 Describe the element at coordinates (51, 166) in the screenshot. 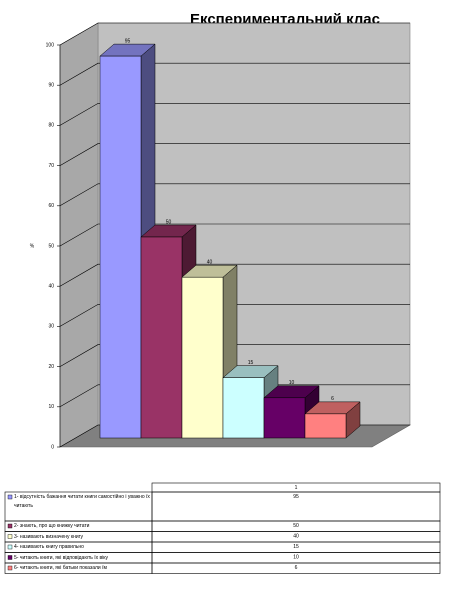

I see `y-tick-label: 70` at that location.